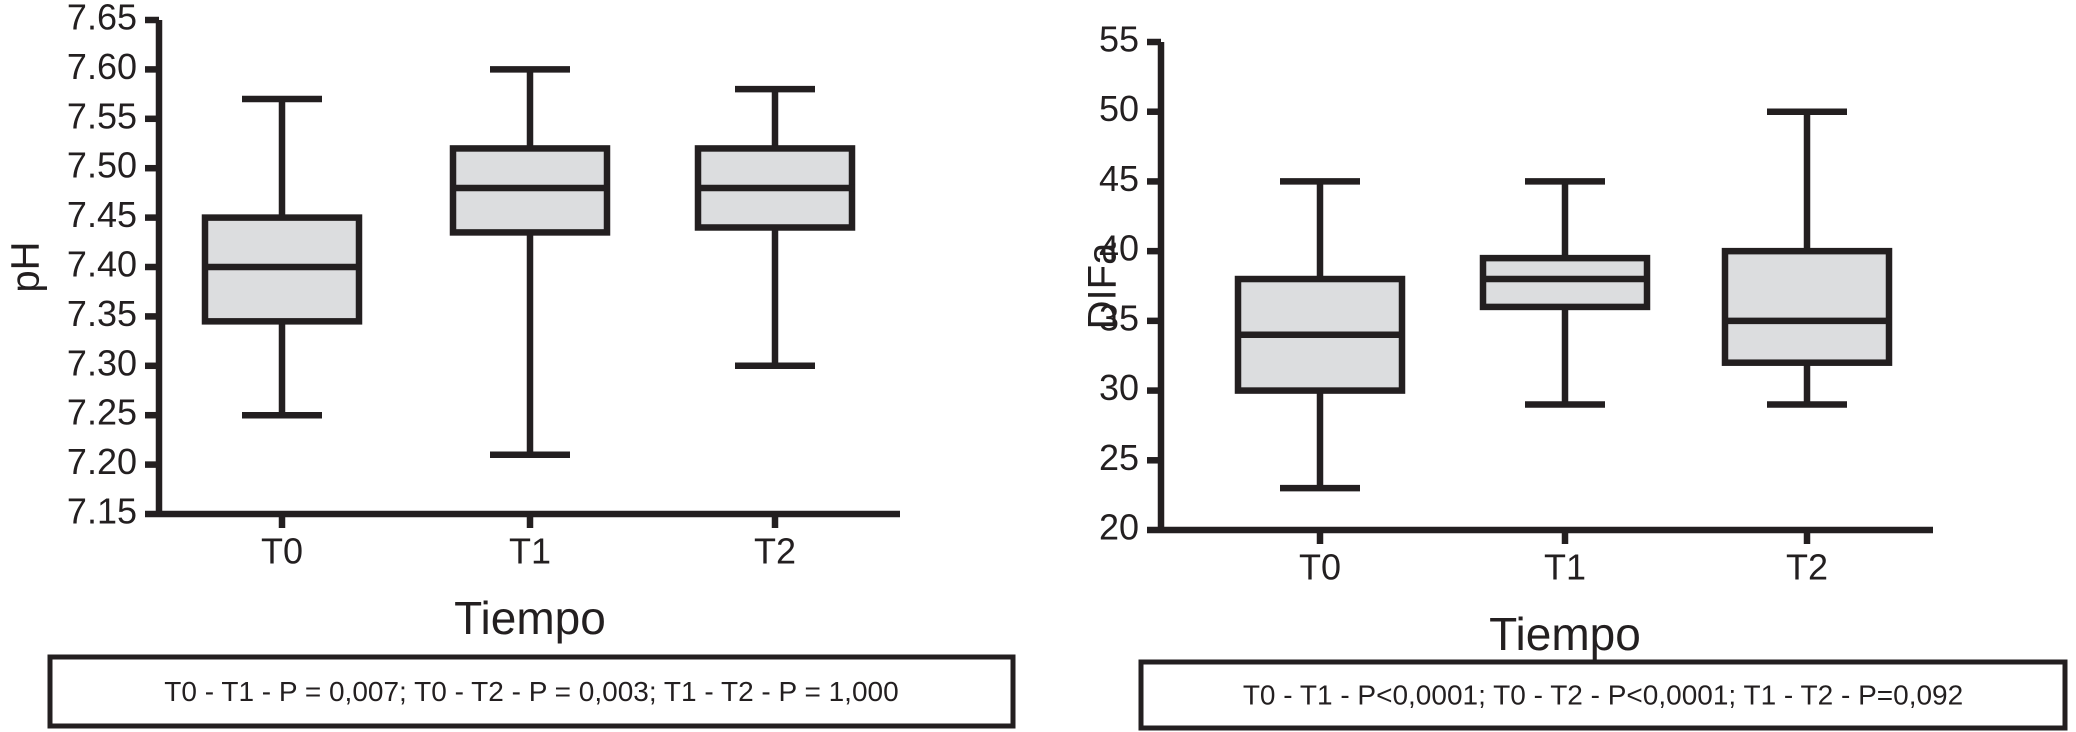 This screenshot has width=2076, height=732. I want to click on y-tick-label: 55, so click(1119, 39).